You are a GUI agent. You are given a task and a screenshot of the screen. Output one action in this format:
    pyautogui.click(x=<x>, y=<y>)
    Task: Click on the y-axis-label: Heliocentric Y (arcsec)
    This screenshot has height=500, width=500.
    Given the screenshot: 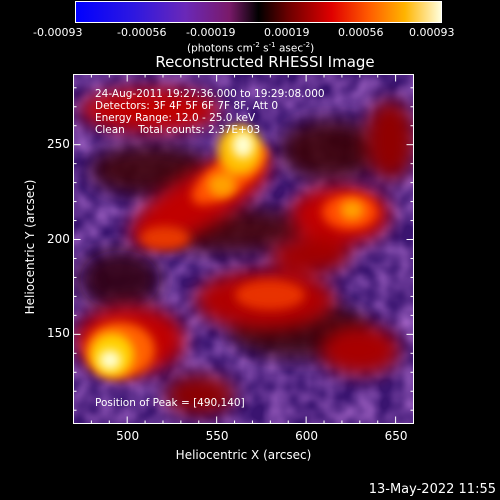 What is the action you would take?
    pyautogui.click(x=30, y=247)
    